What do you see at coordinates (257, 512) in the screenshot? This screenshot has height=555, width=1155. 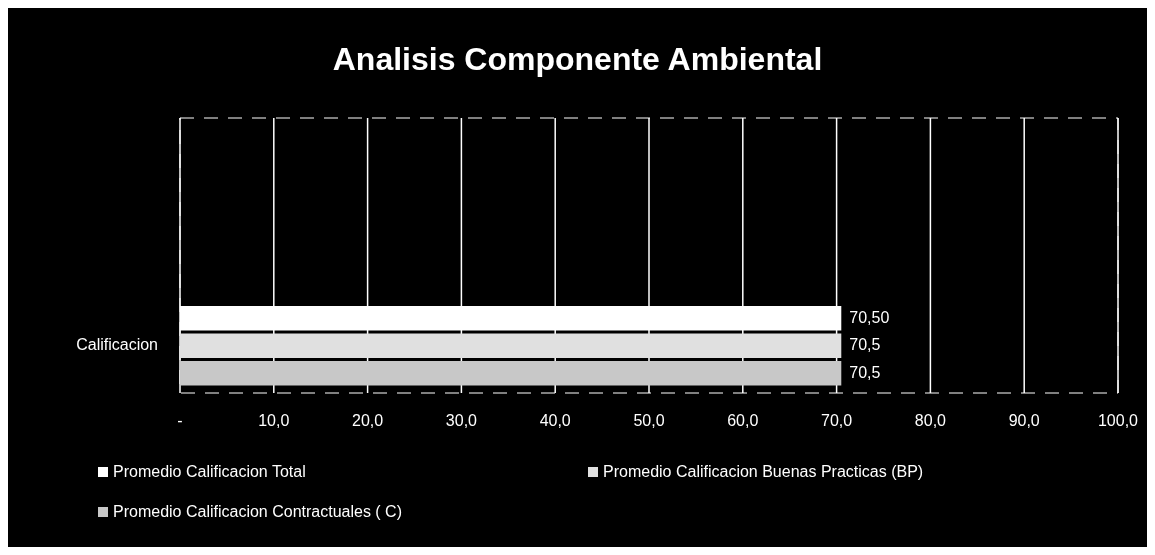 I see `legend-label: Promedio Calificacion Contractuales ( C)` at bounding box center [257, 512].